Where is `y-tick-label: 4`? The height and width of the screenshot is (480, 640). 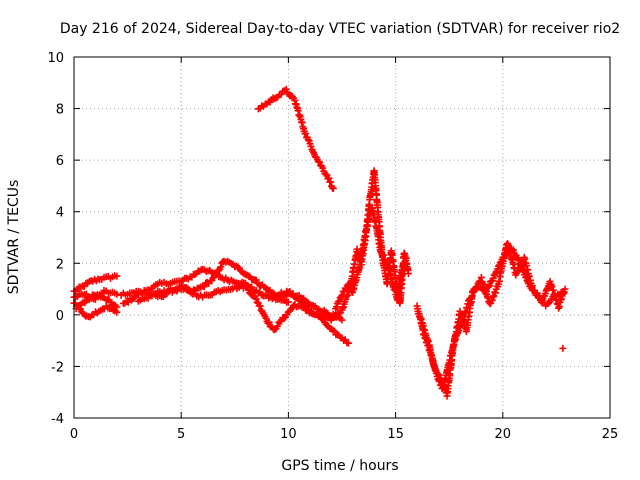 y-tick-label: 4 is located at coordinates (60, 213).